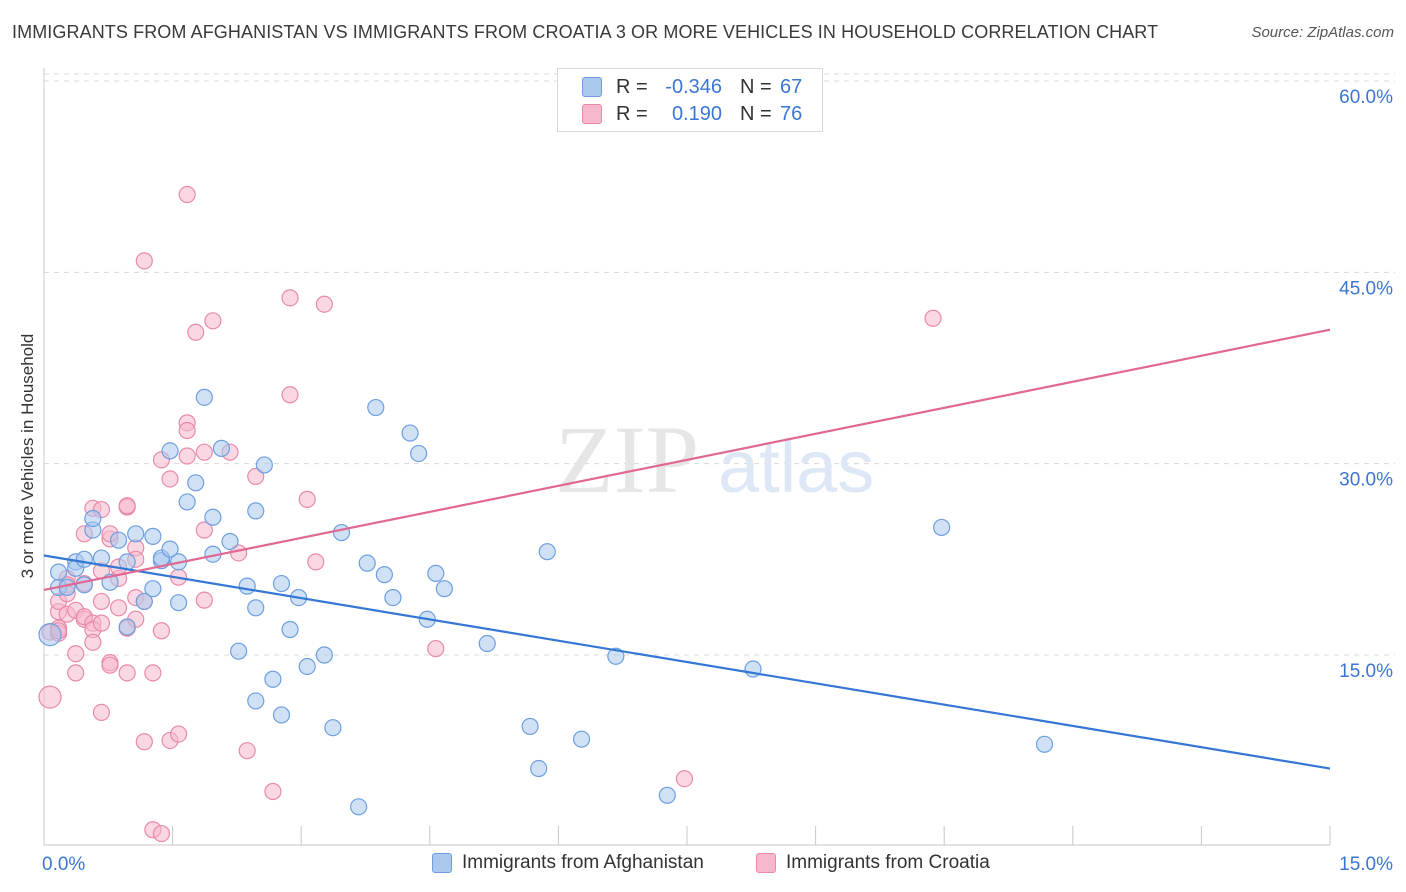  What do you see at coordinates (696, 113) in the screenshot?
I see `legend-r-value: 0.190` at bounding box center [696, 113].